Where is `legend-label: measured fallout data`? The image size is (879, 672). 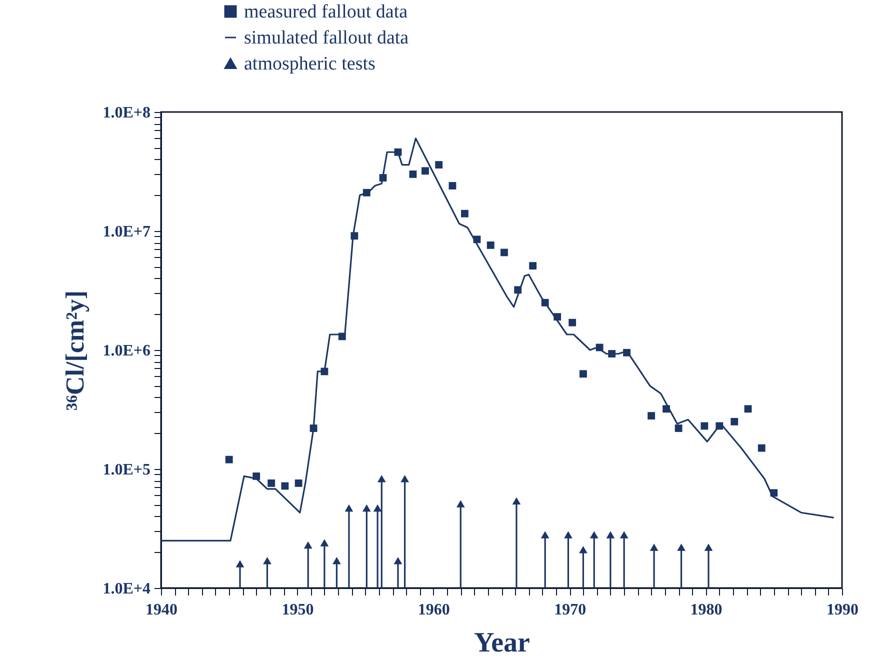
legend-label: measured fallout data is located at coordinates (326, 12).